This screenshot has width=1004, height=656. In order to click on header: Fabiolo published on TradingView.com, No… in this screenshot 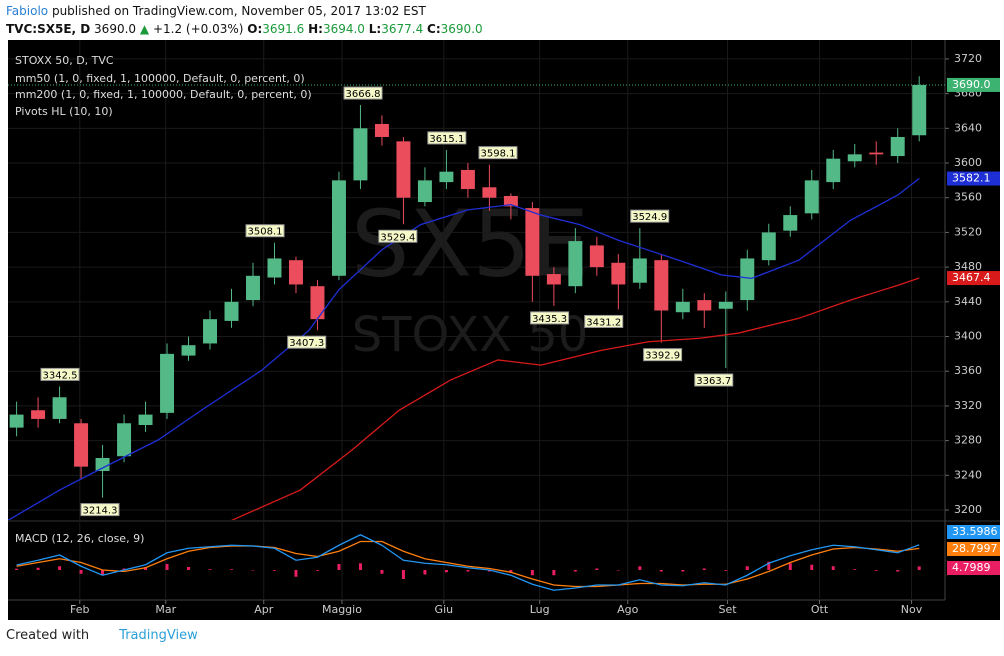, I will do `click(244, 20)`.